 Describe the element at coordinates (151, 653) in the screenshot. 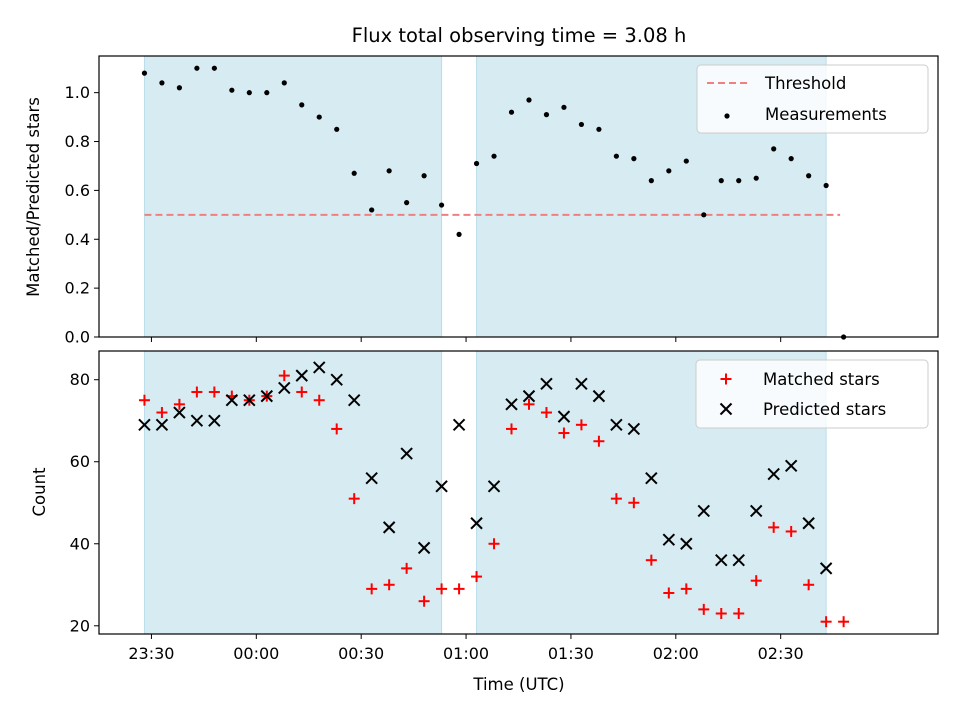

I see `x-tick-label: 23:30` at that location.